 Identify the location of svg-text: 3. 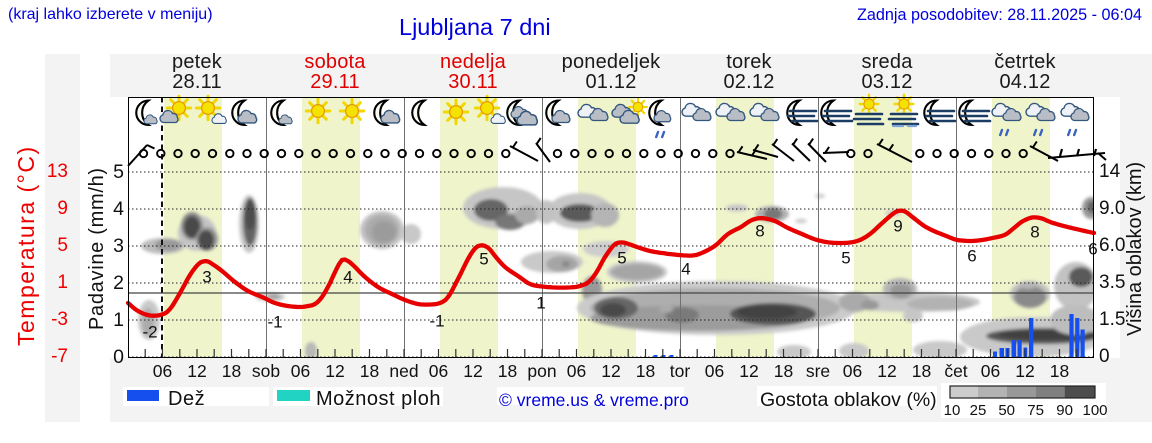
(206, 277).